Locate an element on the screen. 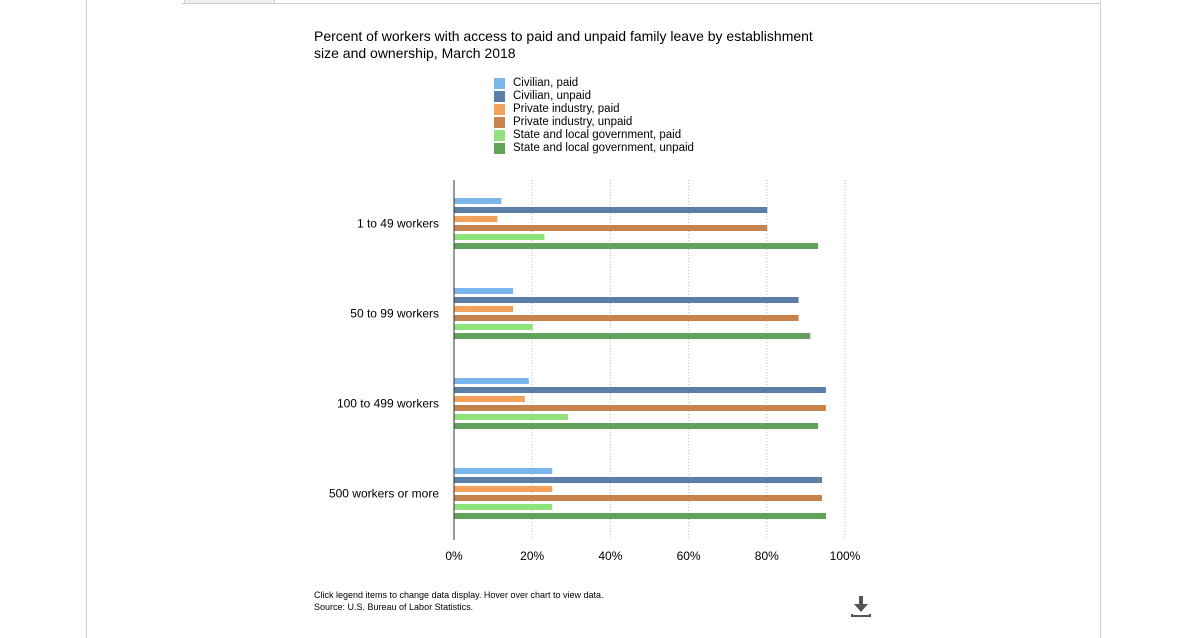  legend-item: Private industry, unpaid is located at coordinates (594, 122).